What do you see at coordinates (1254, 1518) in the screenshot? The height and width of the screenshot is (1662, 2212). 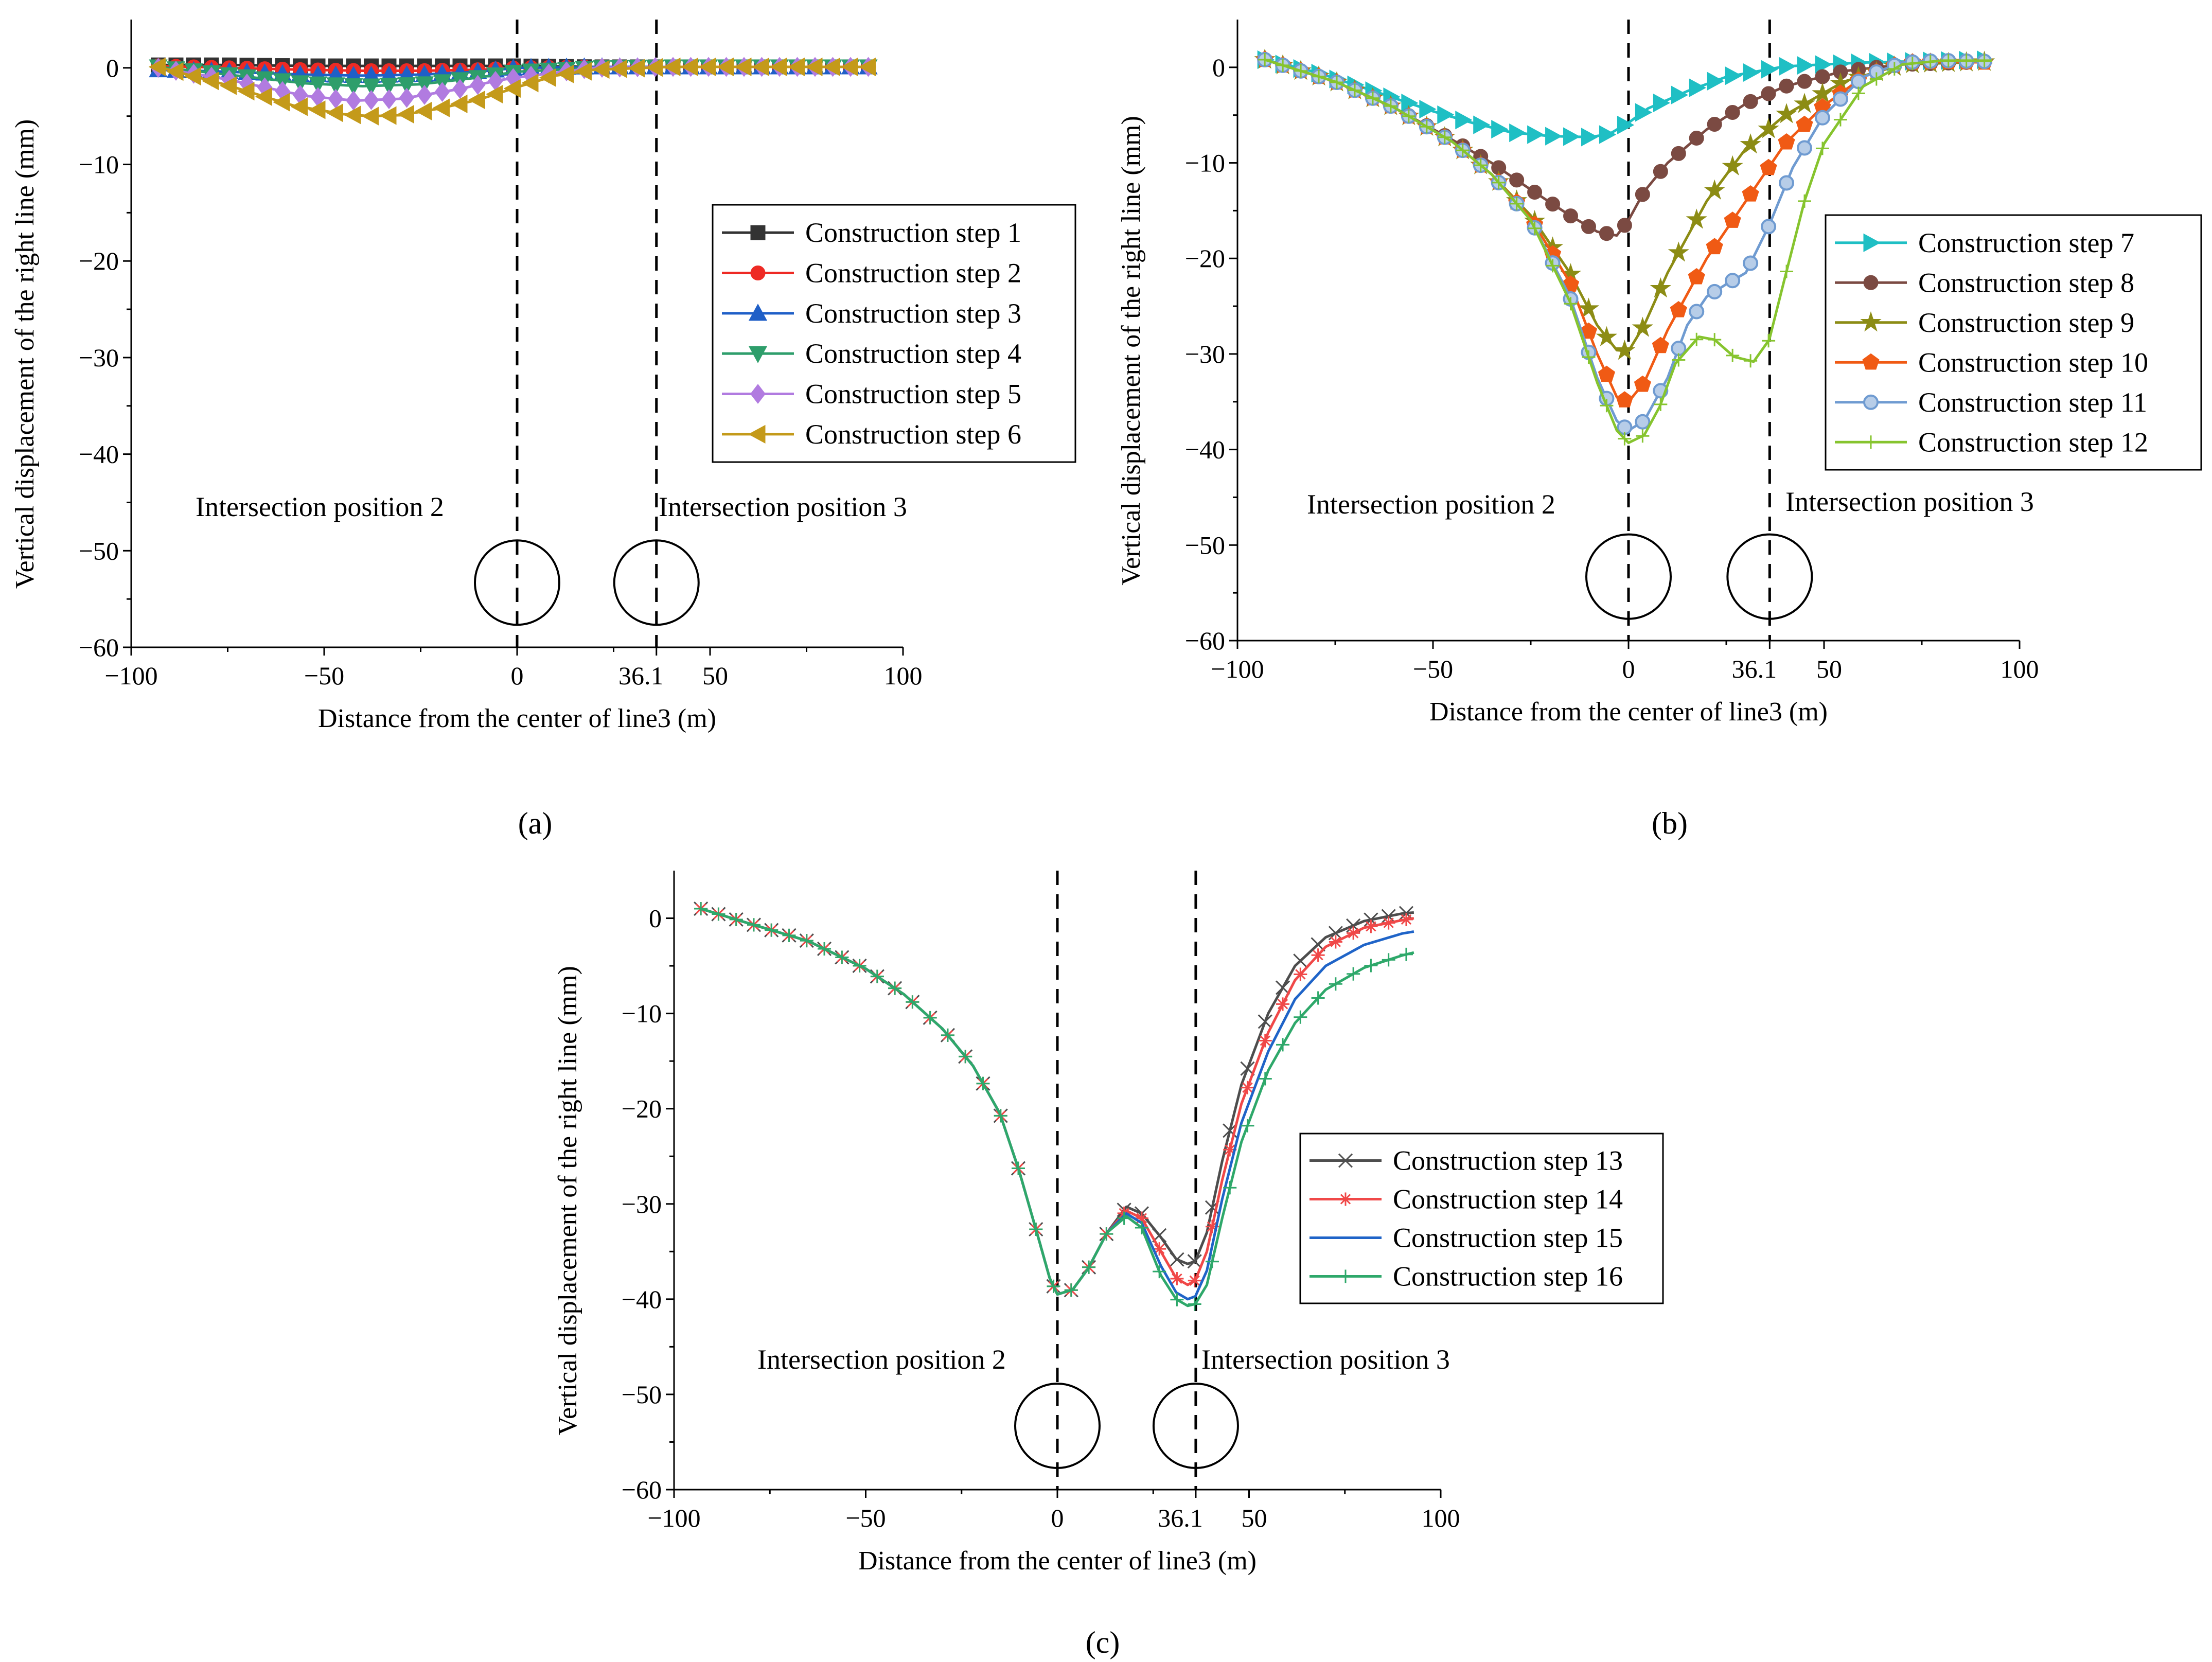 I see `x-tick-label: 50` at bounding box center [1254, 1518].